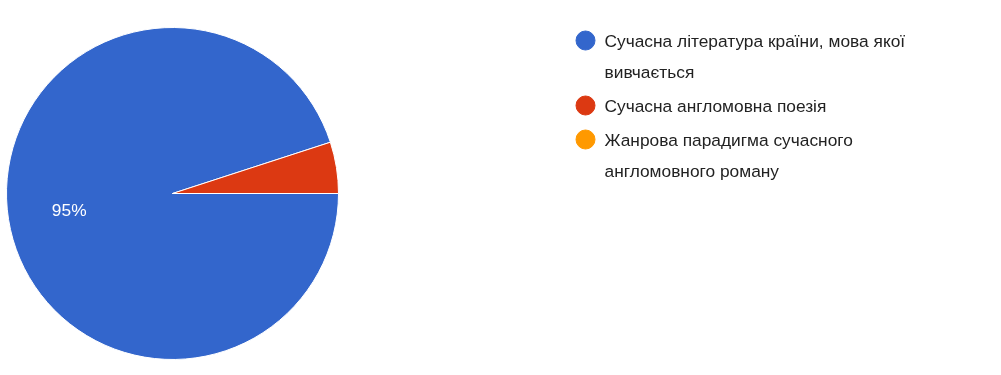 Image resolution: width=1001 pixels, height=375 pixels. Describe the element at coordinates (755, 56) in the screenshot. I see `legend-label: Сучасна література країни, мова якої вивчається` at that location.